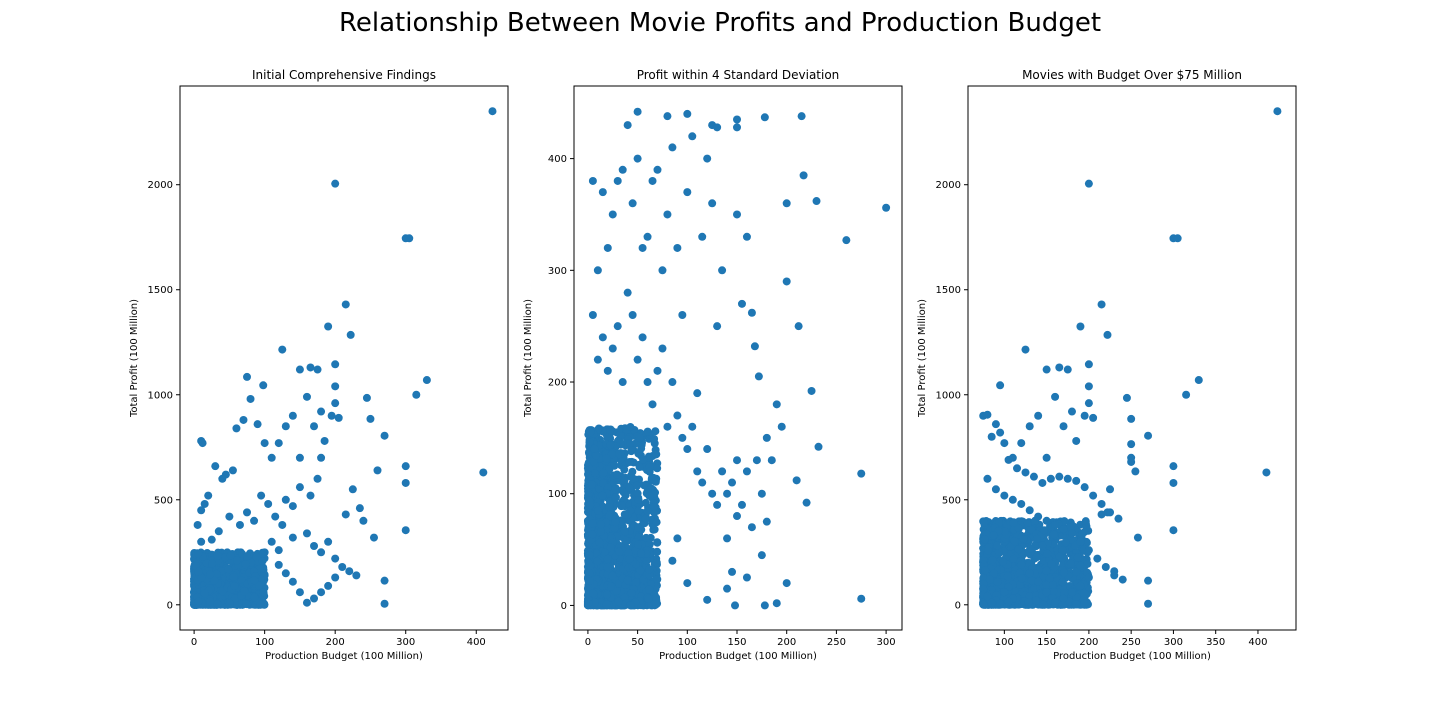 This screenshot has width=1440, height=720. I want to click on x-tick-label: 200, so click(335, 642).